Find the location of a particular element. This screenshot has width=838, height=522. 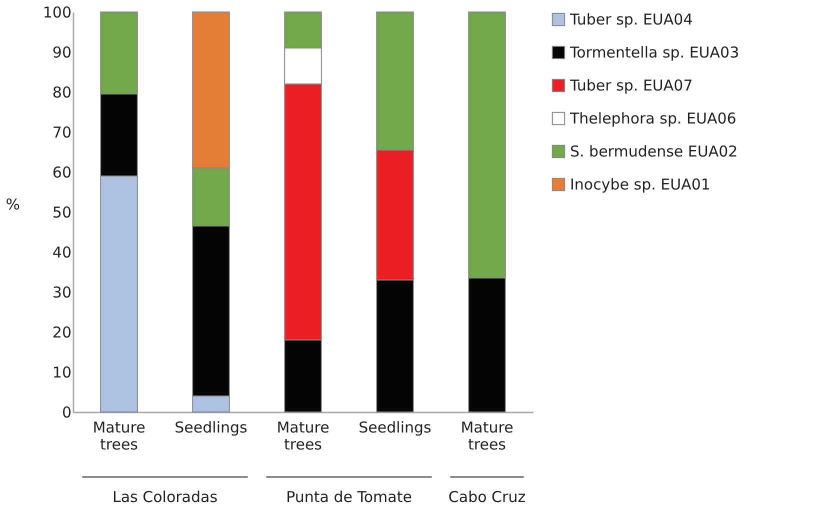

y-tick-label: 50 is located at coordinates (62, 213).